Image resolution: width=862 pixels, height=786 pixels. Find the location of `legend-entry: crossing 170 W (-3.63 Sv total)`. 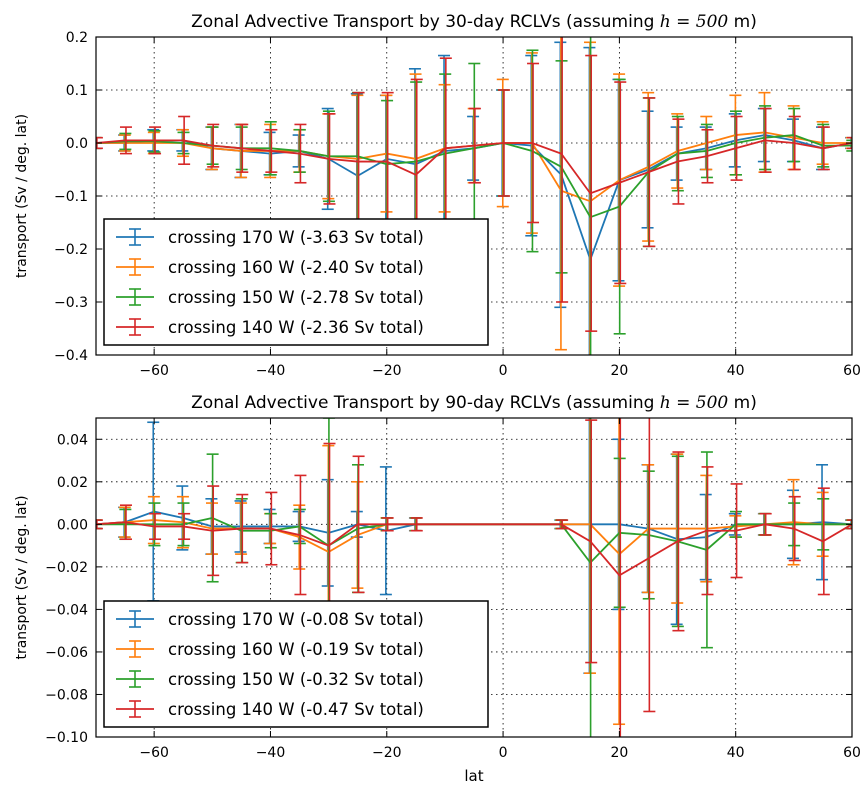

legend-entry: crossing 170 W (-3.63 Sv total) is located at coordinates (296, 237).